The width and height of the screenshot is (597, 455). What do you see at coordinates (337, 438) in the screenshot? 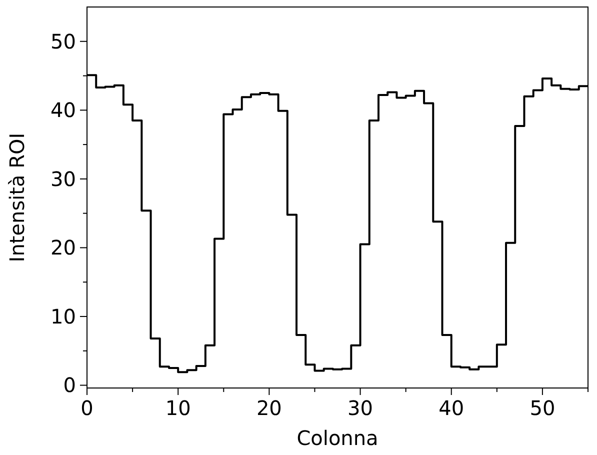
I see `x-axis-title: Colonna` at bounding box center [337, 438].